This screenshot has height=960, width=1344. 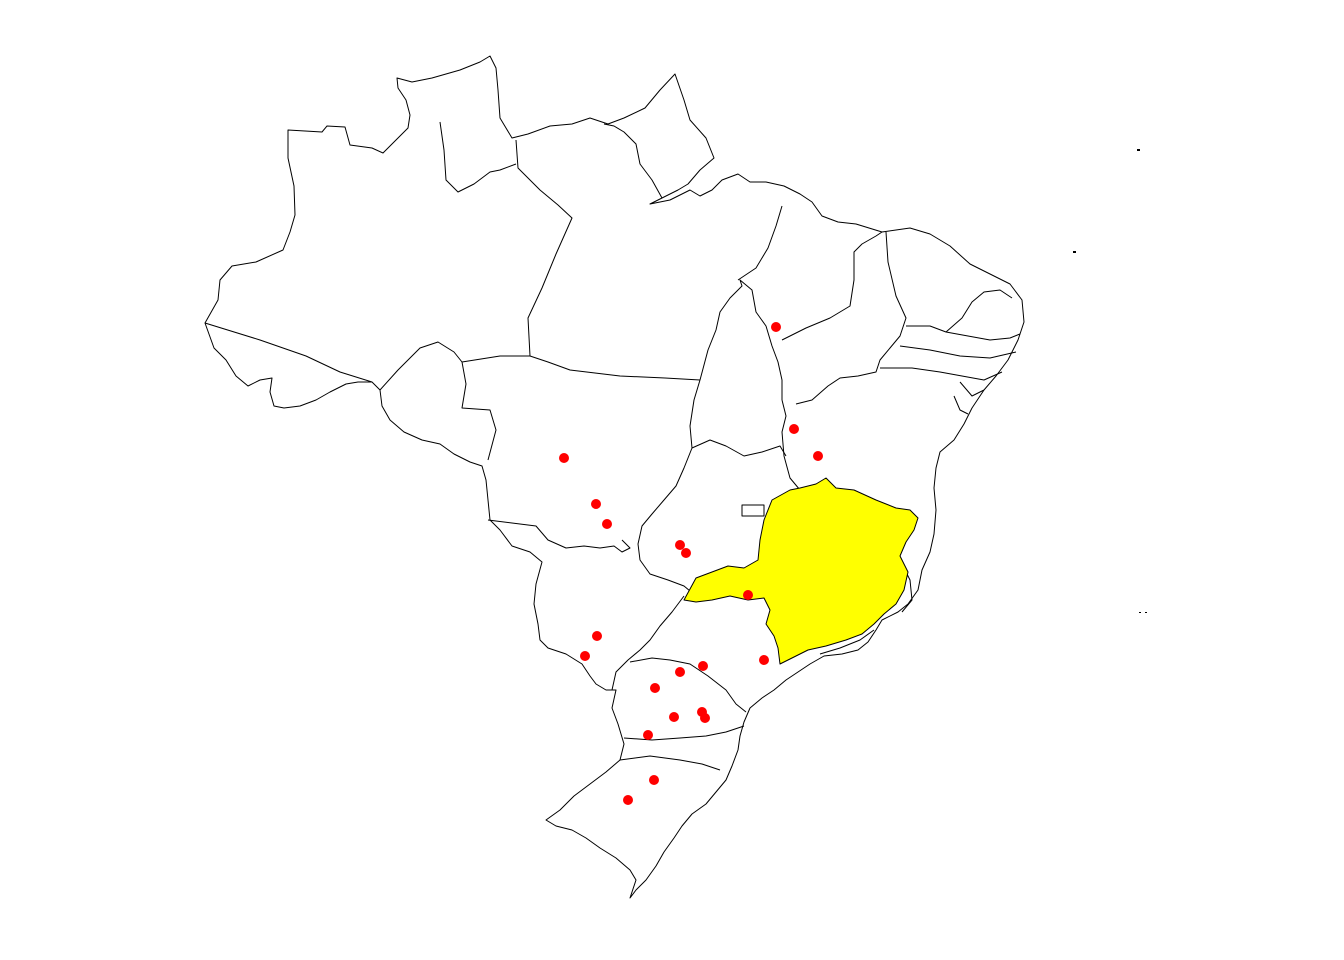 I want to click on border-paraiba, so click(x=958, y=352).